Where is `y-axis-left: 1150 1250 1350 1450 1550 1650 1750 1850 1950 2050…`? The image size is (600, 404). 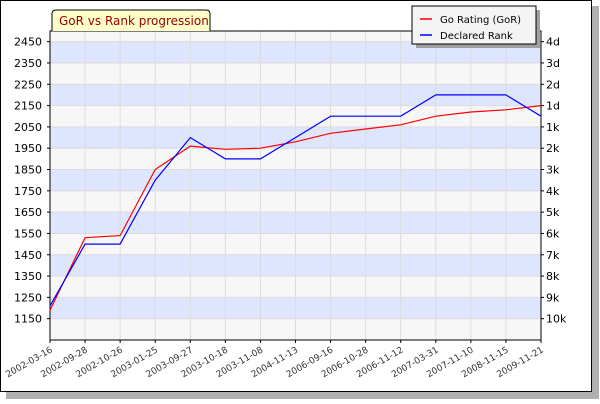 y-axis-left: 1150 1250 1350 1450 1550 1650 1750 1850 1950 2050… is located at coordinates (32, 181).